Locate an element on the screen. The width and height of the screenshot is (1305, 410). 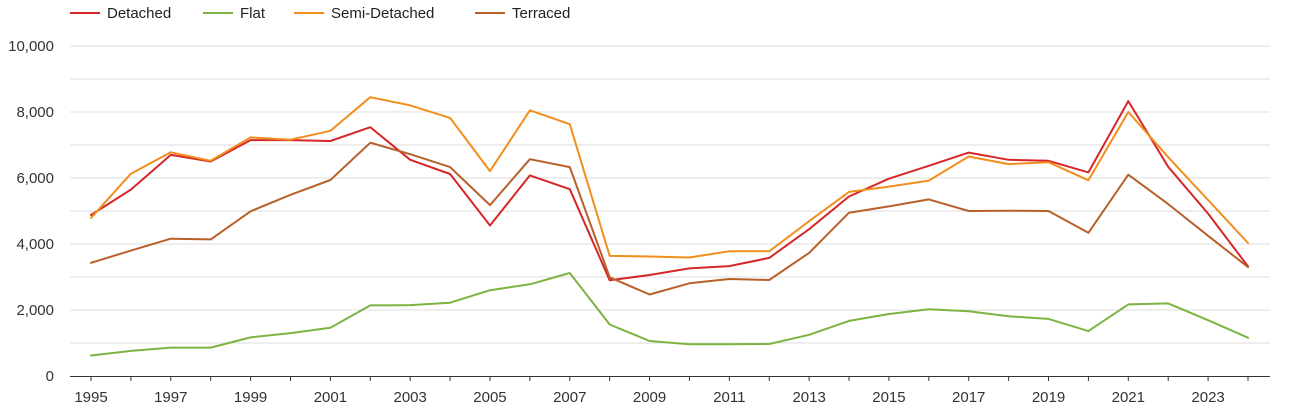
x-tick-label: 1995 is located at coordinates (90, 397).